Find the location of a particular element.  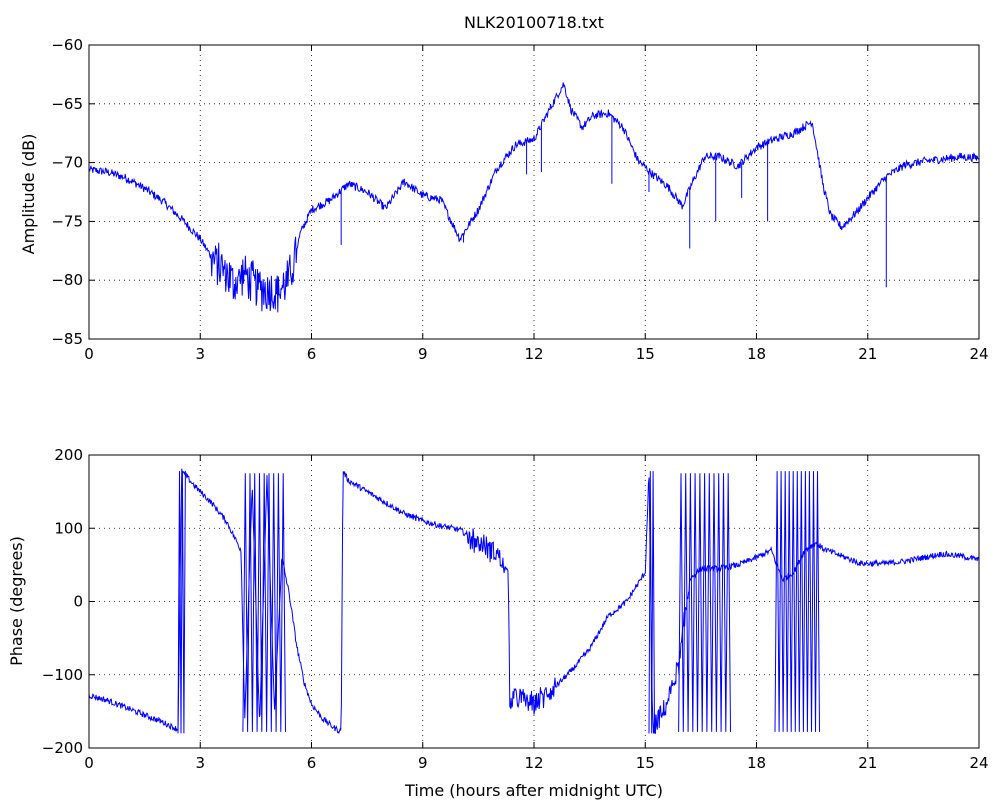

amplitude-y-tick-label: −85 is located at coordinates (67, 339).